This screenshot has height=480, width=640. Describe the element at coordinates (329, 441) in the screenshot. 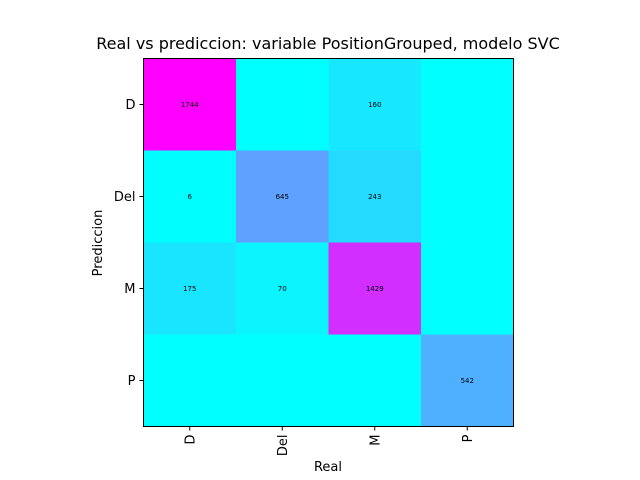

I see `x-axis-ticks: D Del M P` at that location.